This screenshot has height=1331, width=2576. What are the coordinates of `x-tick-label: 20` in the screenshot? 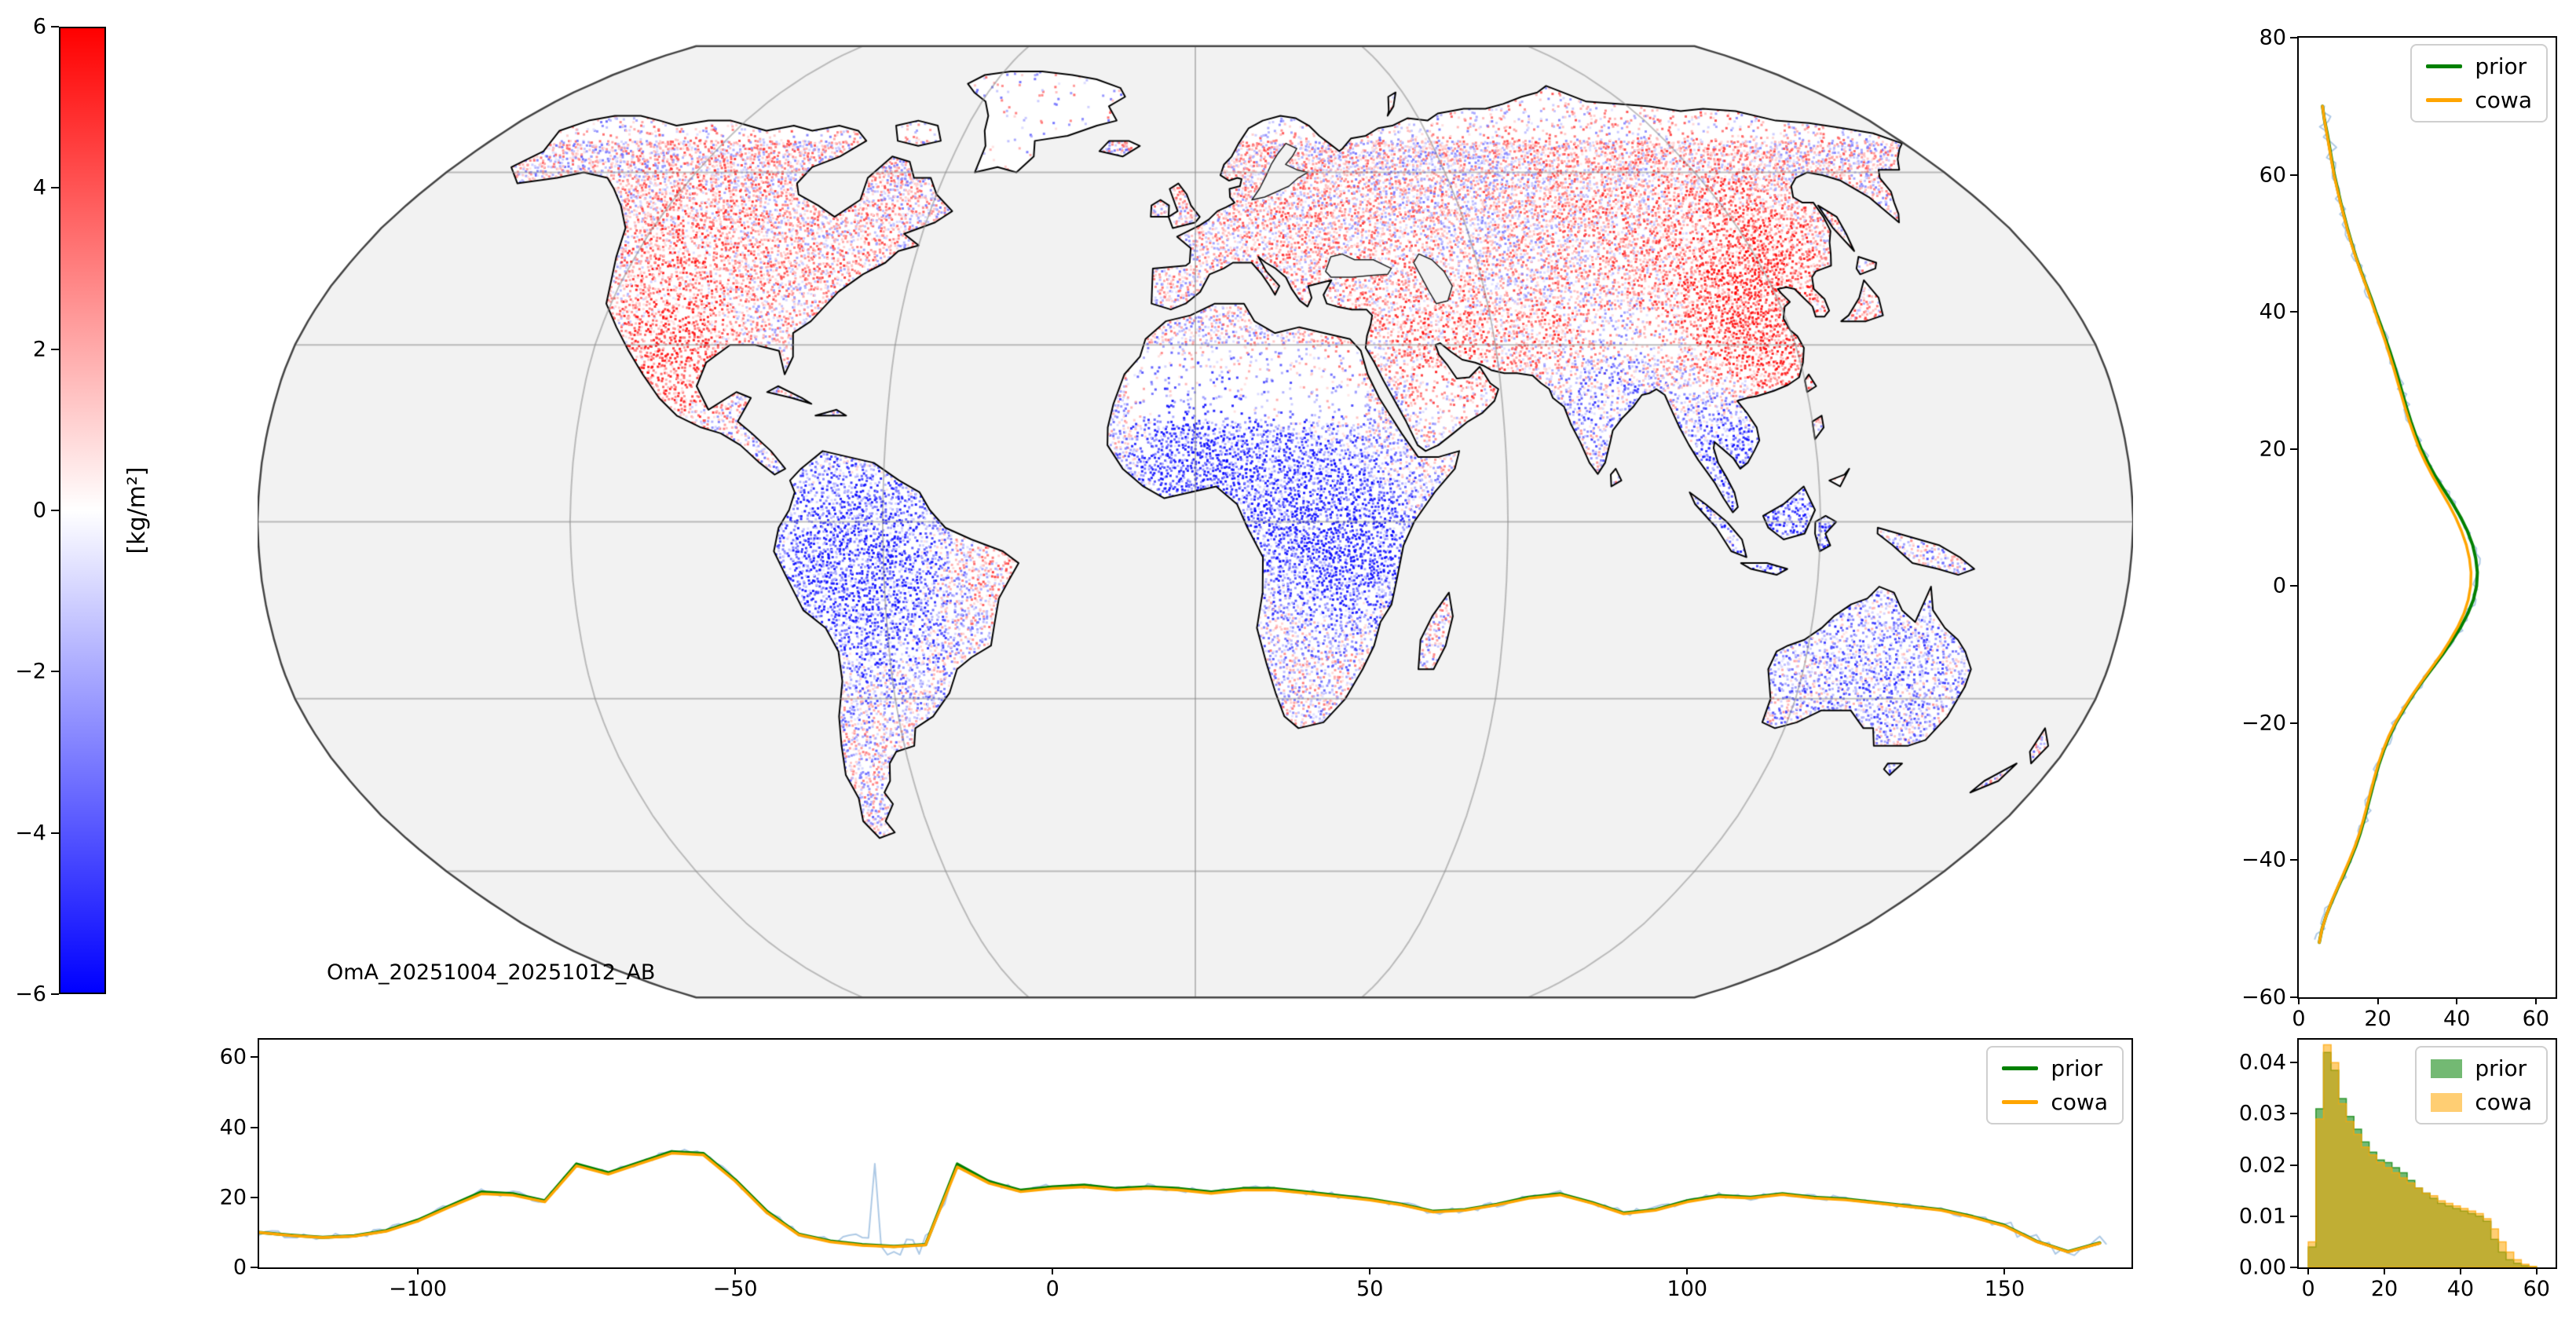 It's located at (2385, 1289).